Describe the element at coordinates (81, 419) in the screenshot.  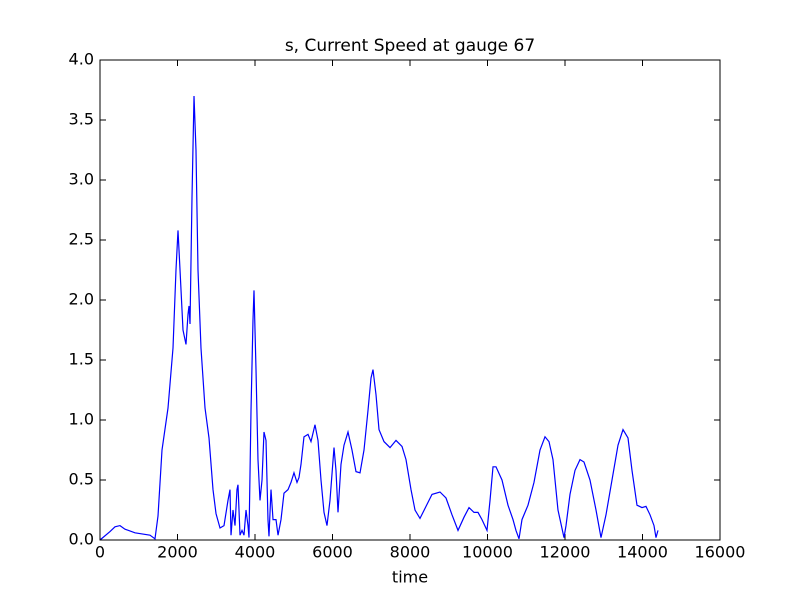
I see `y-tick-label: 1.0` at that location.